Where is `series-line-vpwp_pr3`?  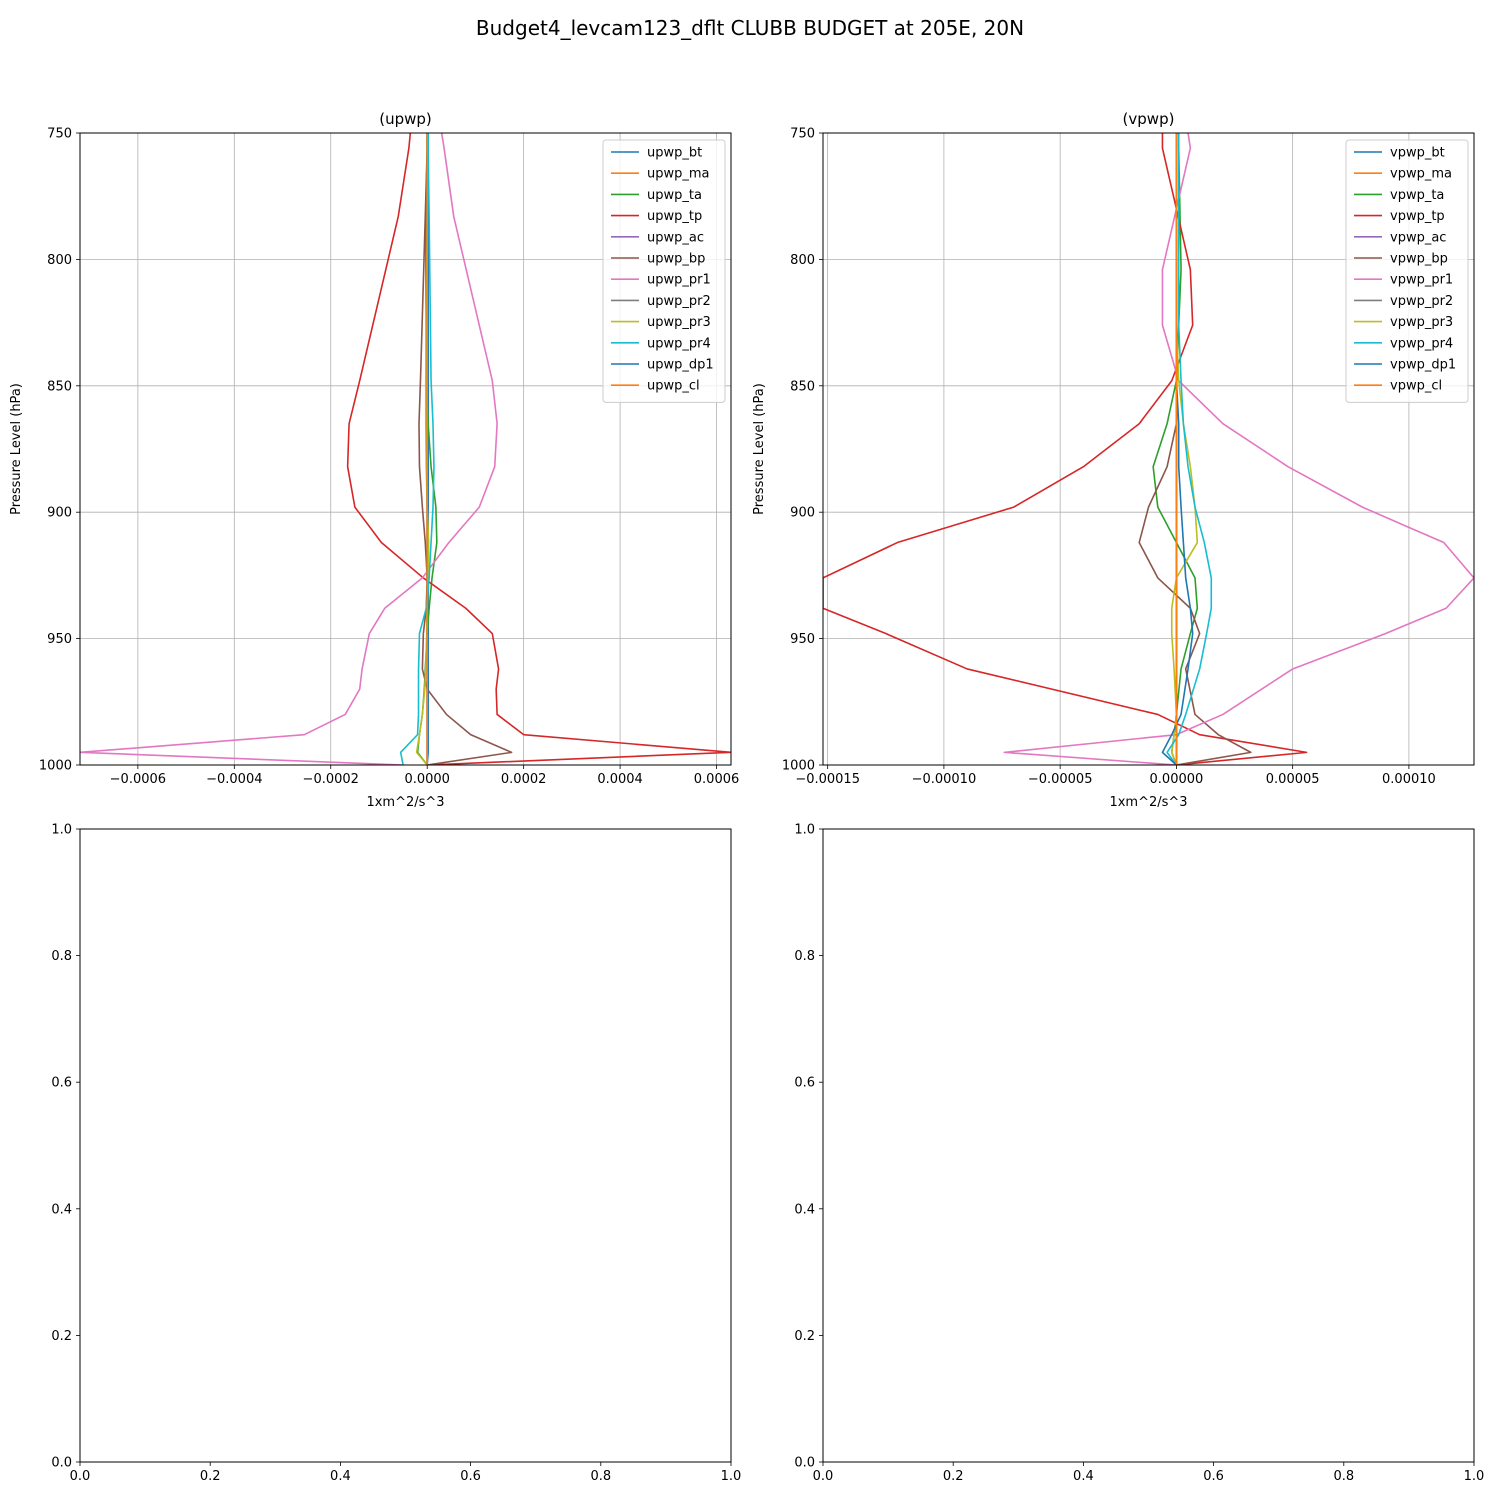
series-line-vpwp_pr3 is located at coordinates (1184, 449).